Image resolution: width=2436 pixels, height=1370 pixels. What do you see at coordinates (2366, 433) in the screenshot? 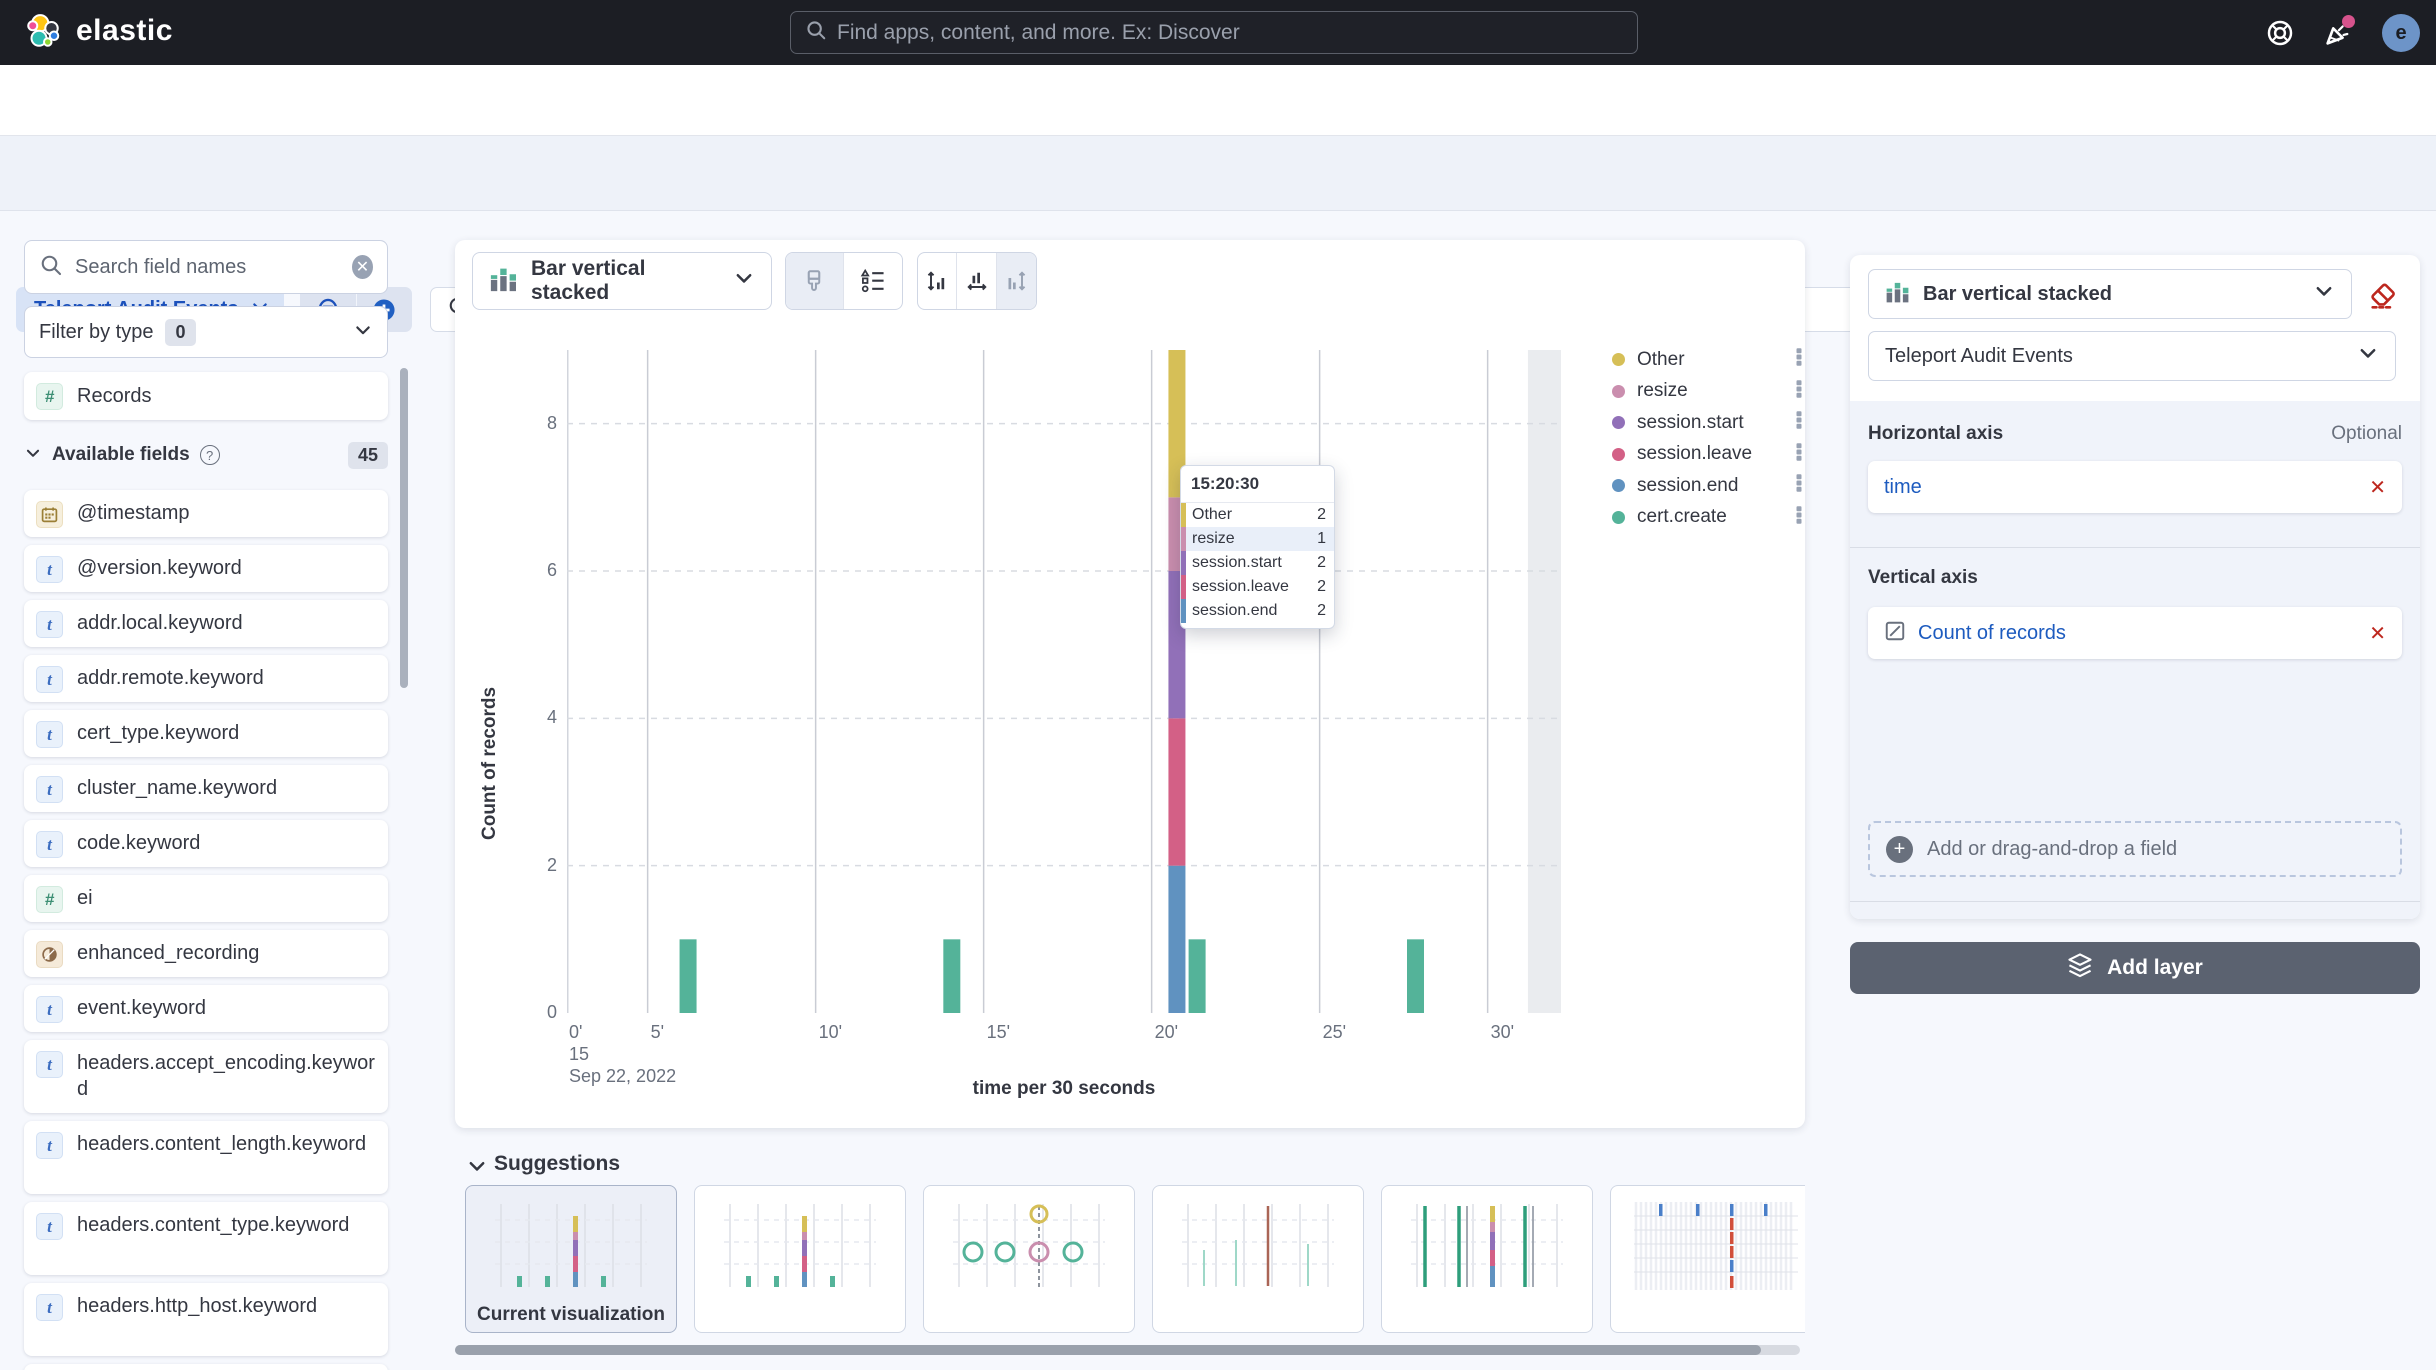
I see `optional-label: Optional` at bounding box center [2366, 433].